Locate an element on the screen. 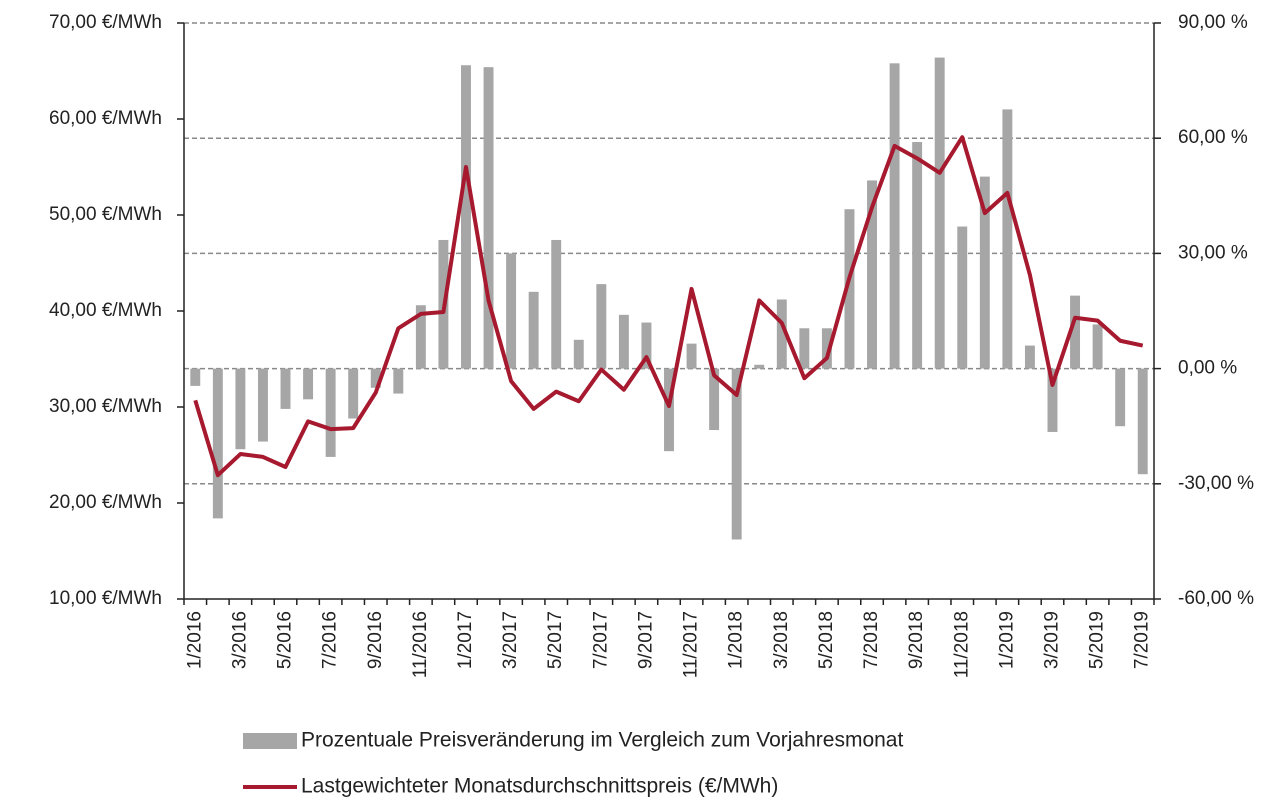  x-tick-label: 9/2017 is located at coordinates (645, 640).